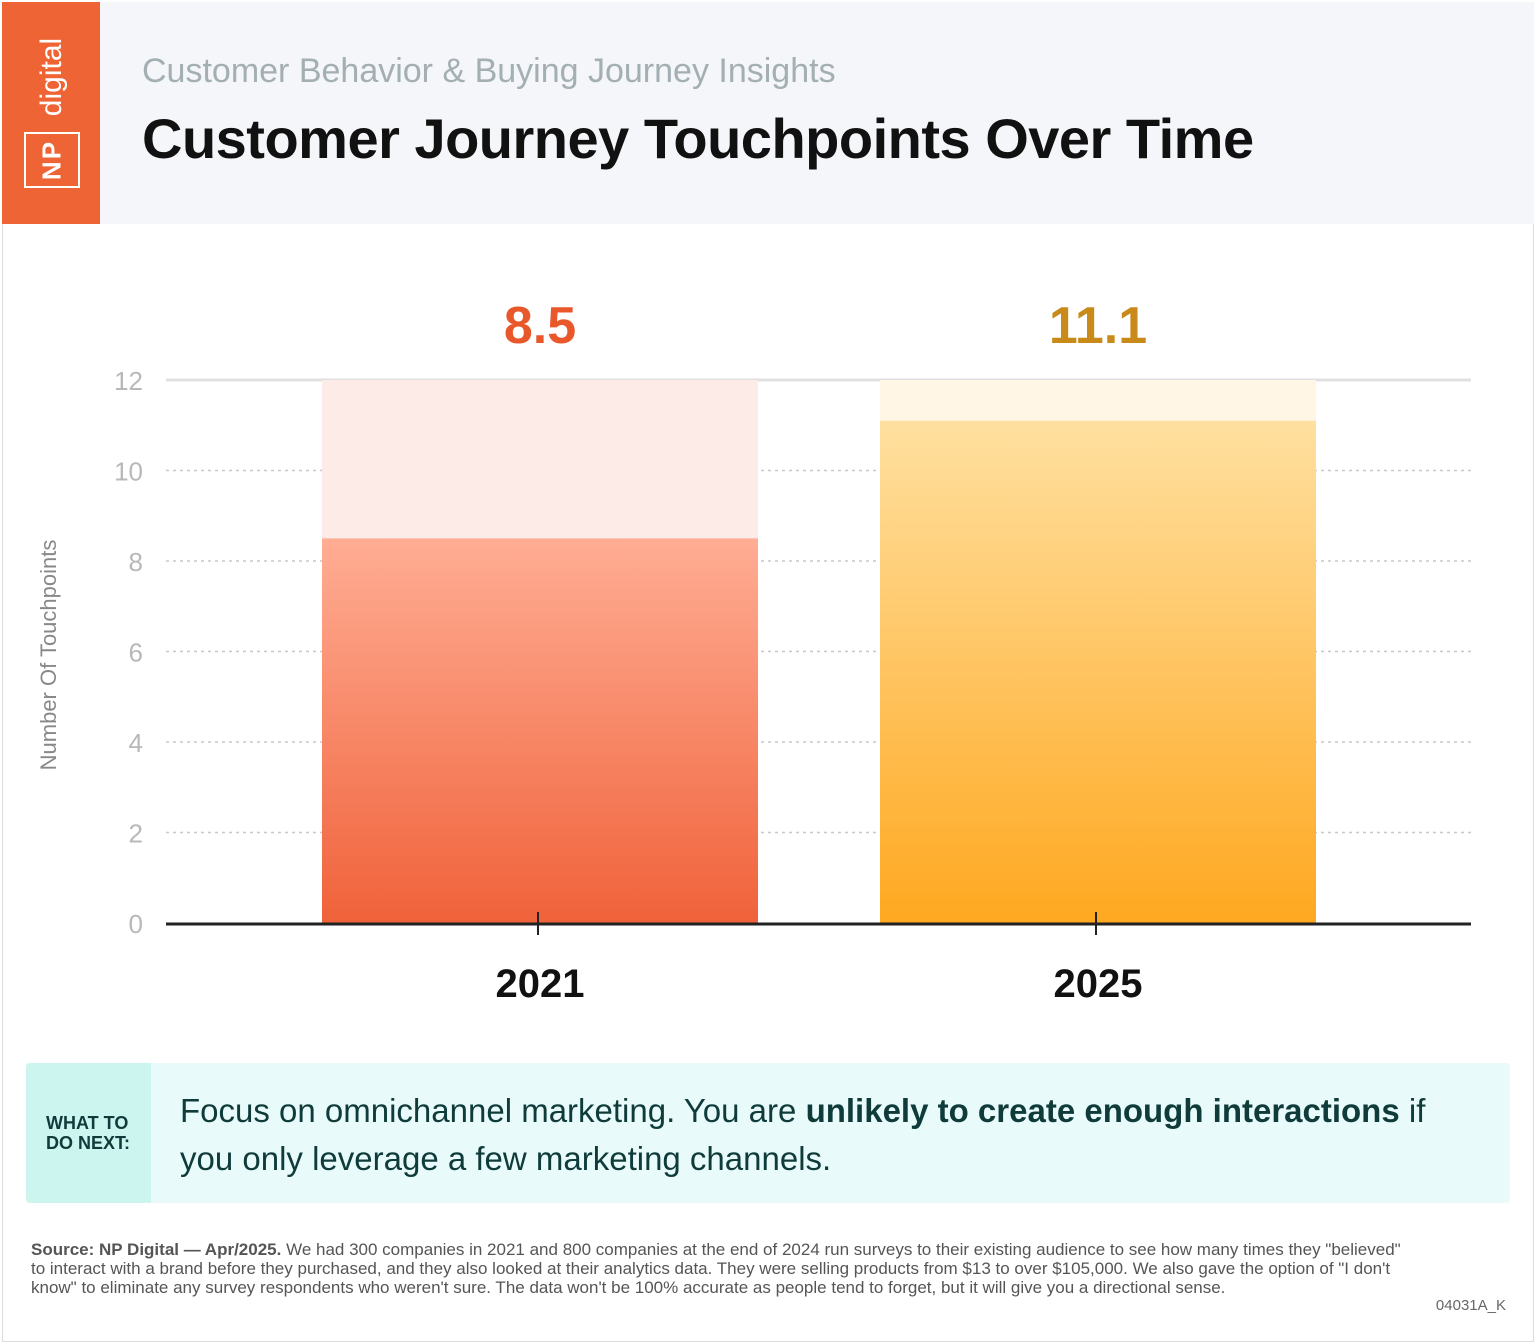  What do you see at coordinates (540, 326) in the screenshot?
I see `data-label: 8.5` at bounding box center [540, 326].